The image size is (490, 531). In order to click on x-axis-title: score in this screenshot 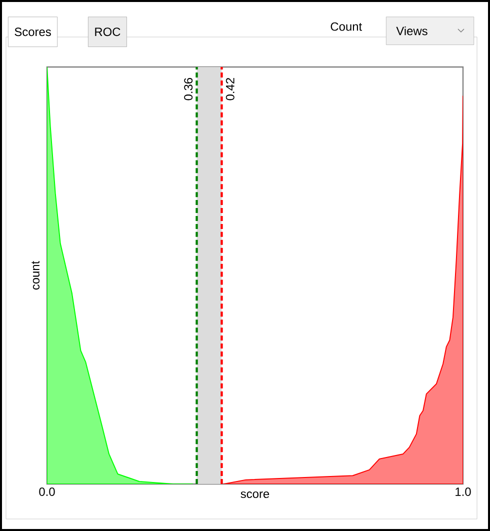, I will do `click(255, 494)`.